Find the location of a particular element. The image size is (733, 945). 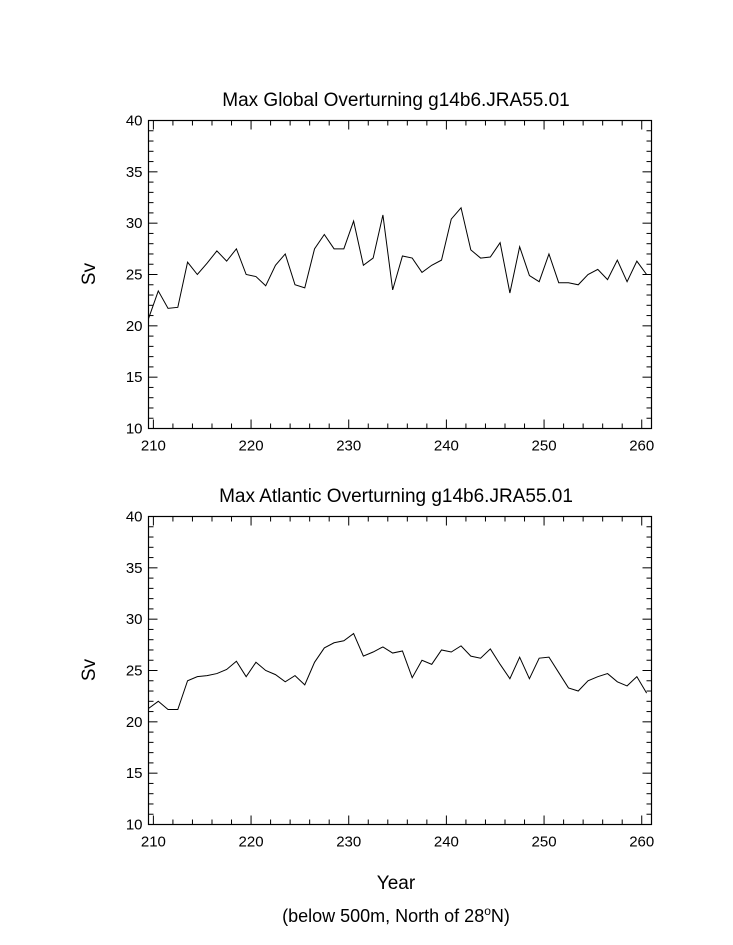

caption-prefix: (below 500m, North of 28 is located at coordinates (383, 916).